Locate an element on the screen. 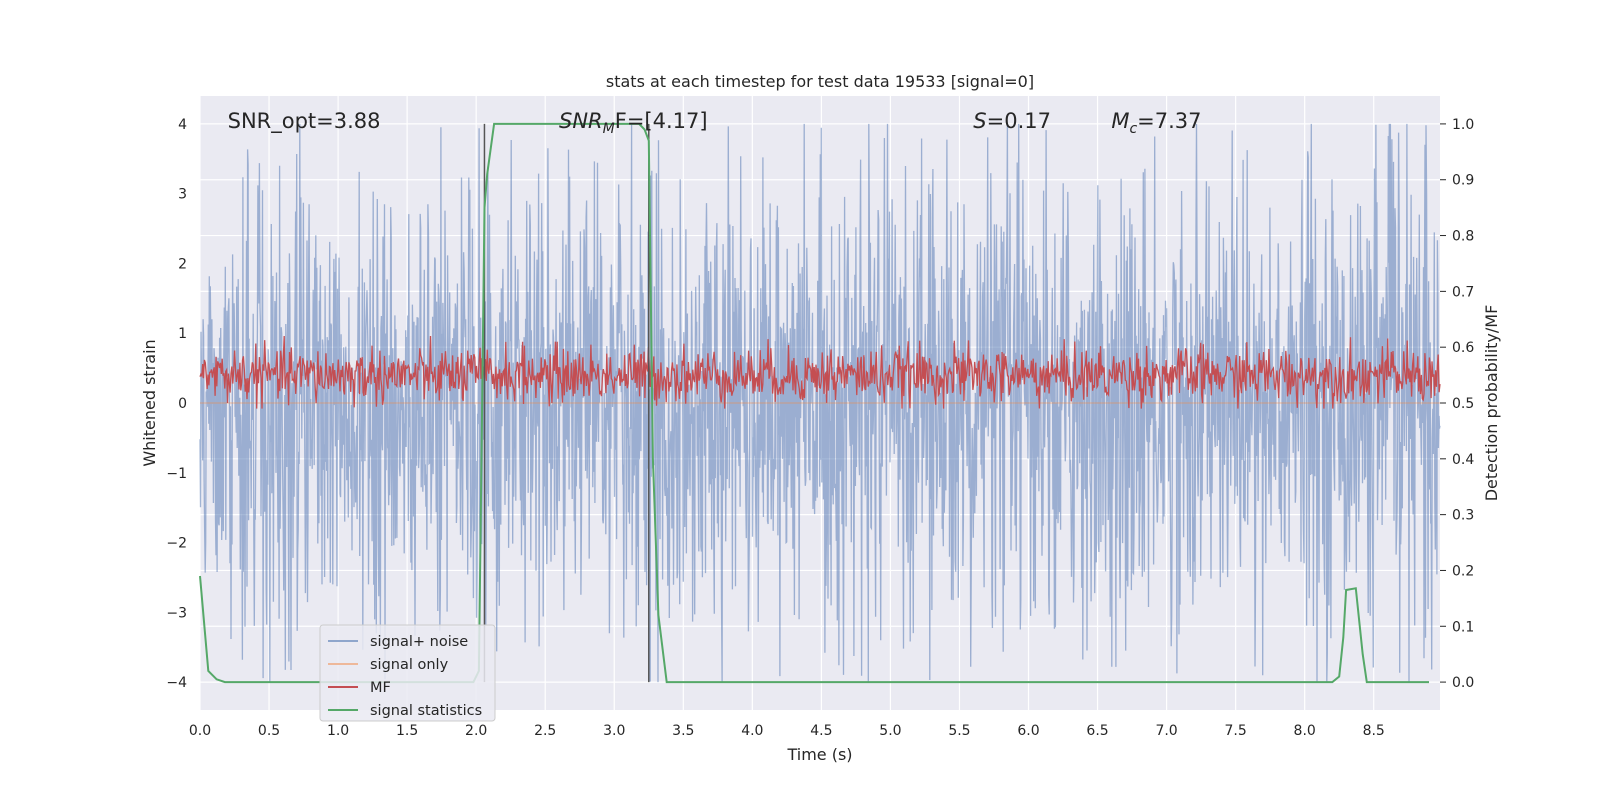 The height and width of the screenshot is (800, 1600). y-right-tick-label: 0.8 is located at coordinates (1463, 237).